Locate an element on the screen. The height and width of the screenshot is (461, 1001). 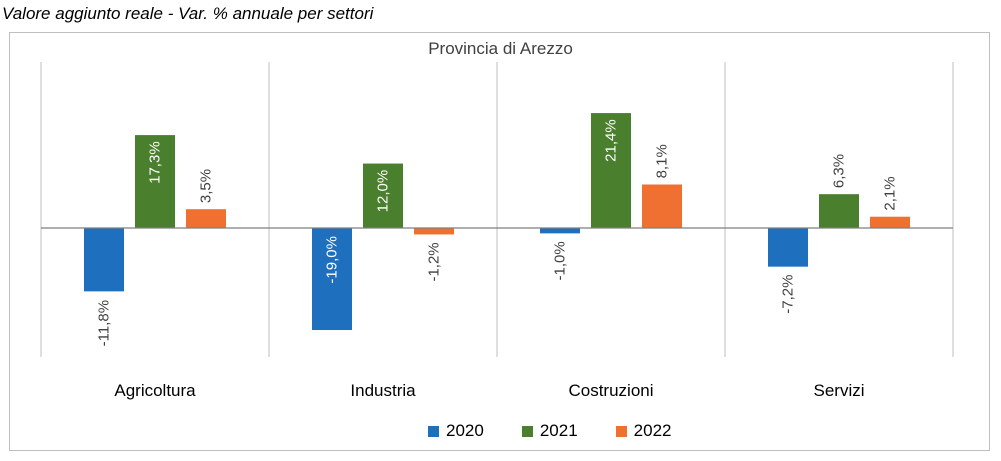
legend-swatch-2021 is located at coordinates (527, 431).